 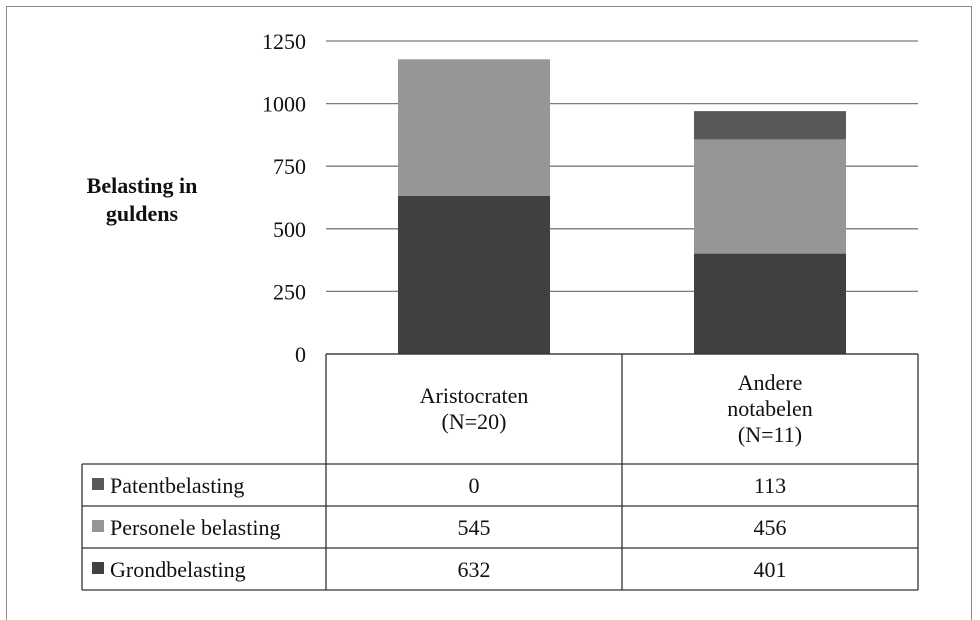 What do you see at coordinates (284, 104) in the screenshot?
I see `y-tick-label: 1000` at bounding box center [284, 104].